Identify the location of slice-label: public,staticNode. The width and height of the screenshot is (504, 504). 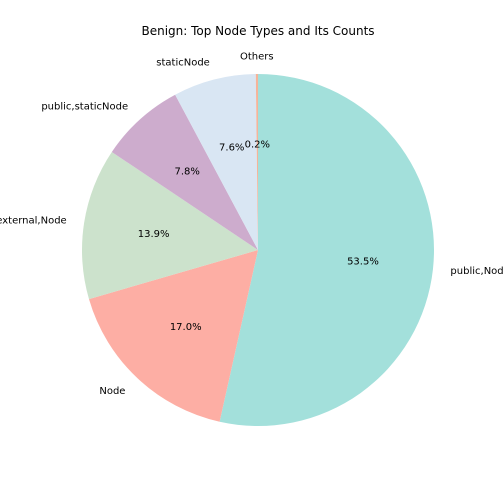
(84, 106).